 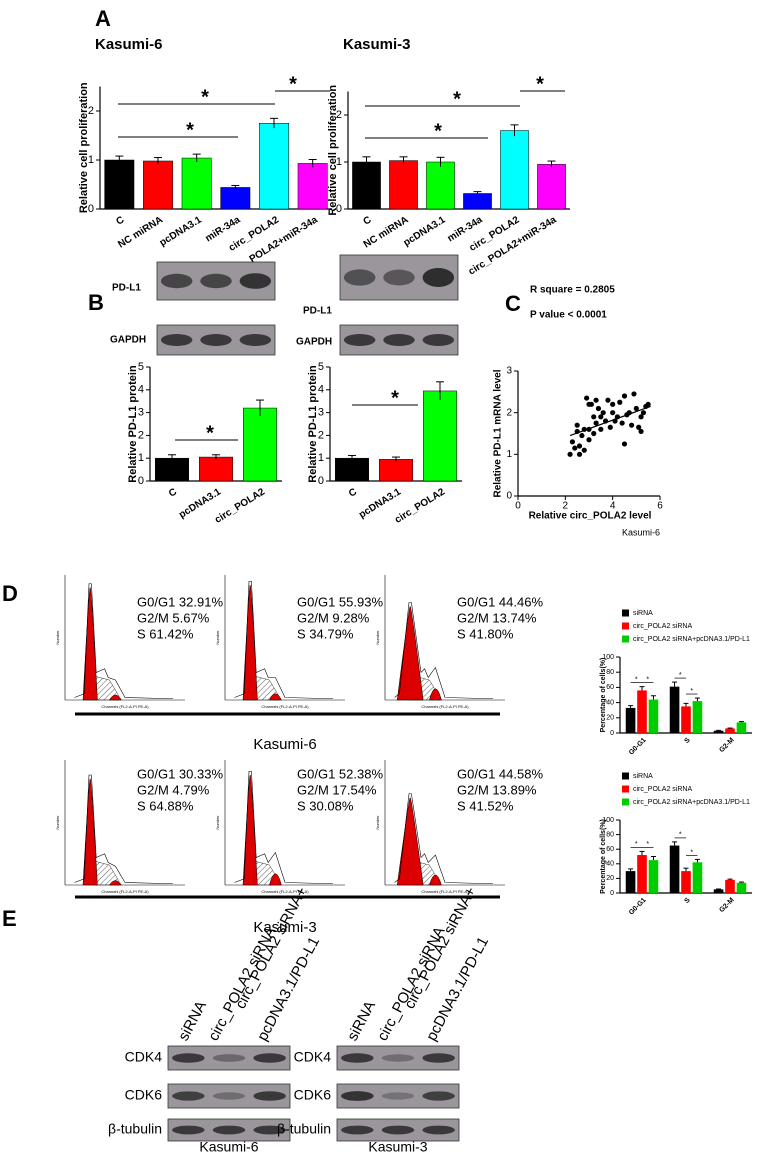 What do you see at coordinates (603, 856) in the screenshot?
I see `y-axis-label: Percentage of cells(%)` at bounding box center [603, 856].